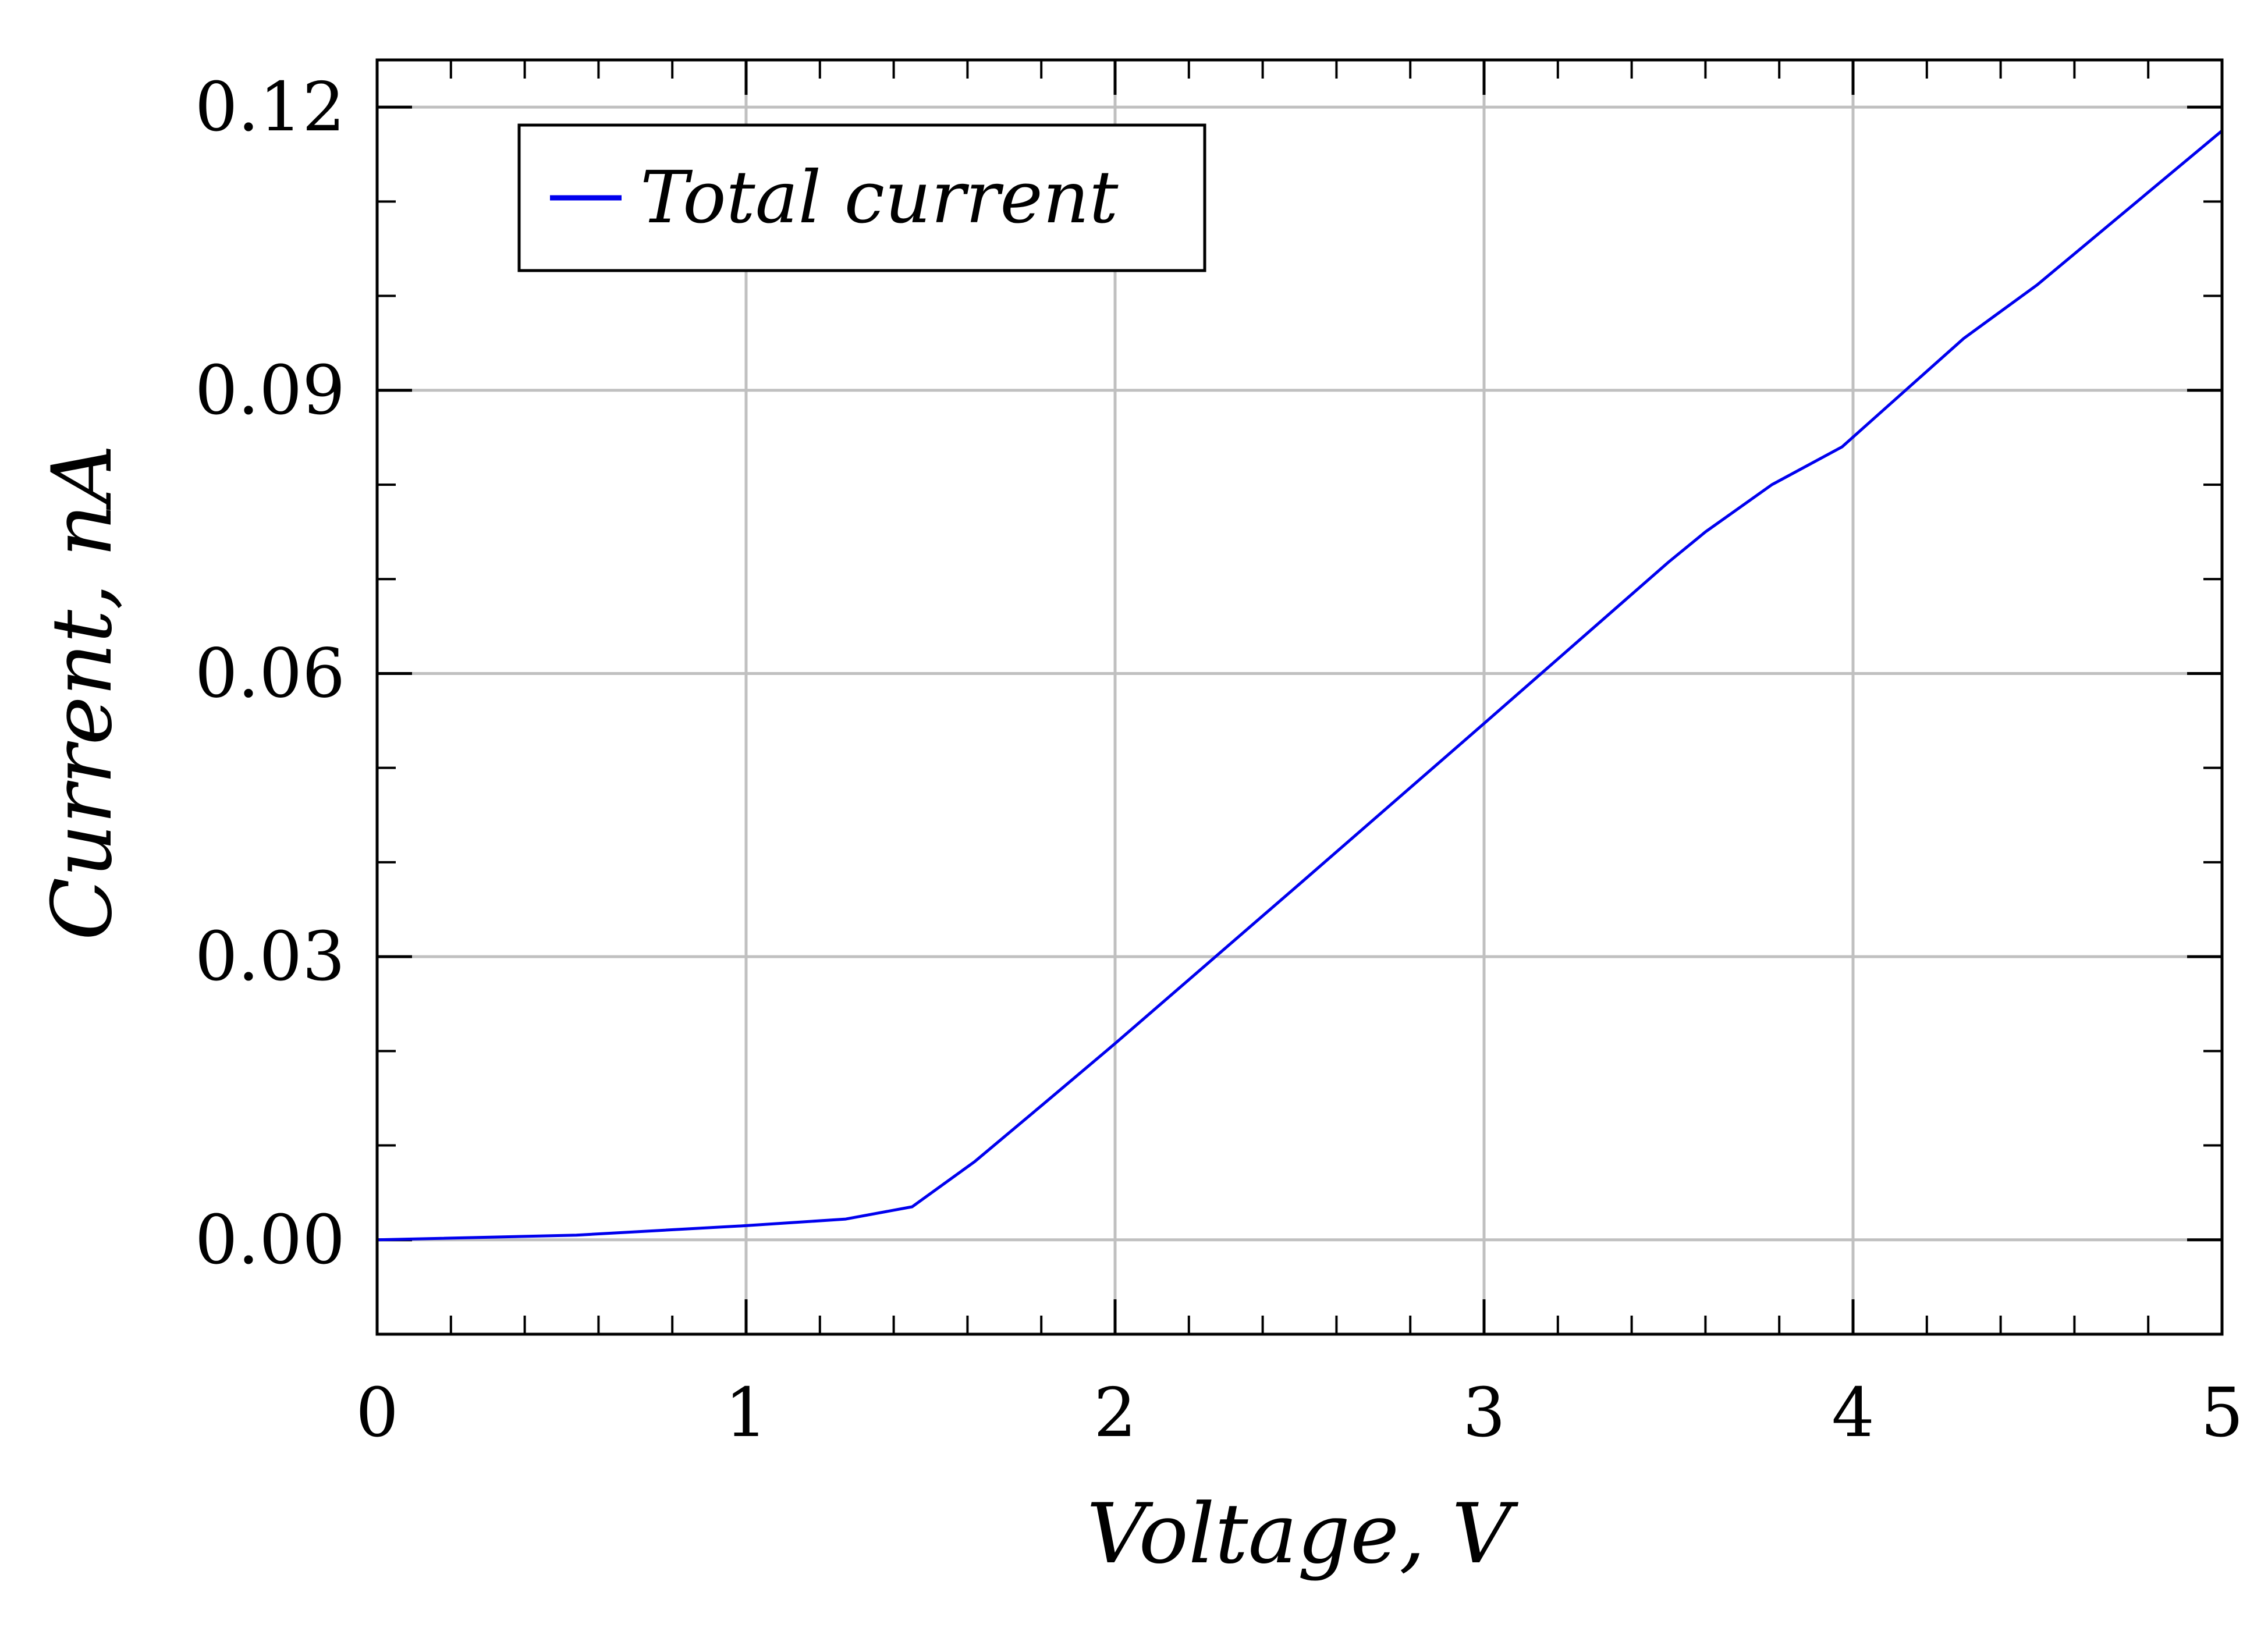 The image size is (2268, 1649). Describe the element at coordinates (270, 957) in the screenshot. I see `y-tick-label: 0.03` at that location.